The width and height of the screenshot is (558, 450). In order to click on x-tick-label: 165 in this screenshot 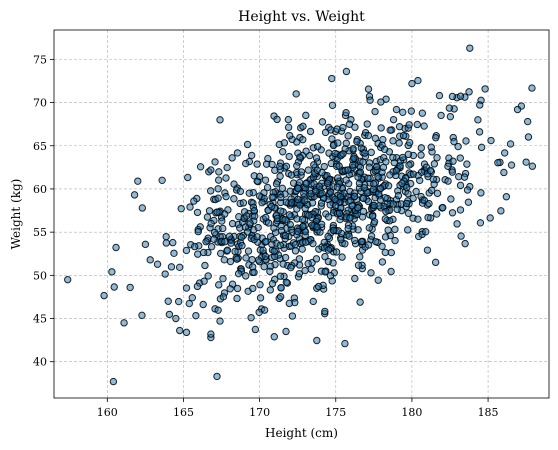, I will do `click(183, 412)`.